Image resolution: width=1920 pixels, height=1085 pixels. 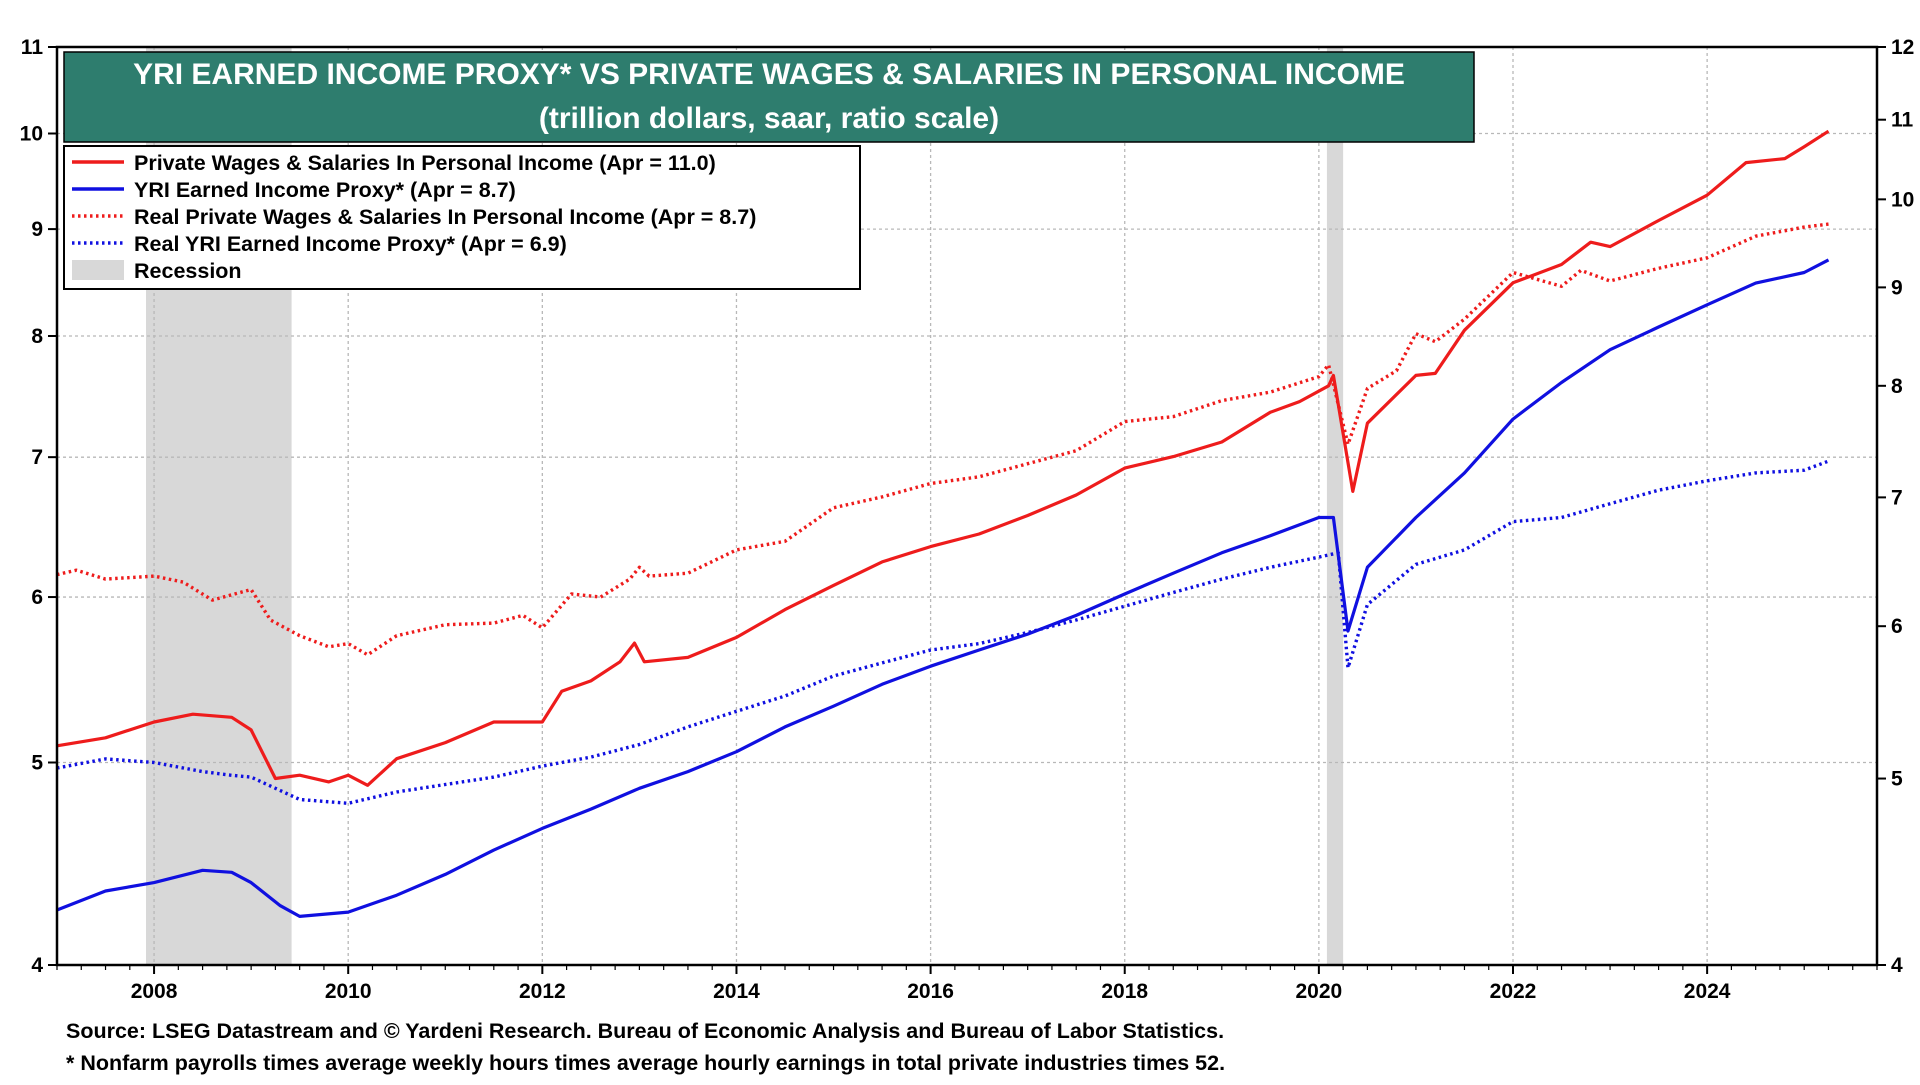 I want to click on x-tick-label-2020: 2020, so click(x=1319, y=991).